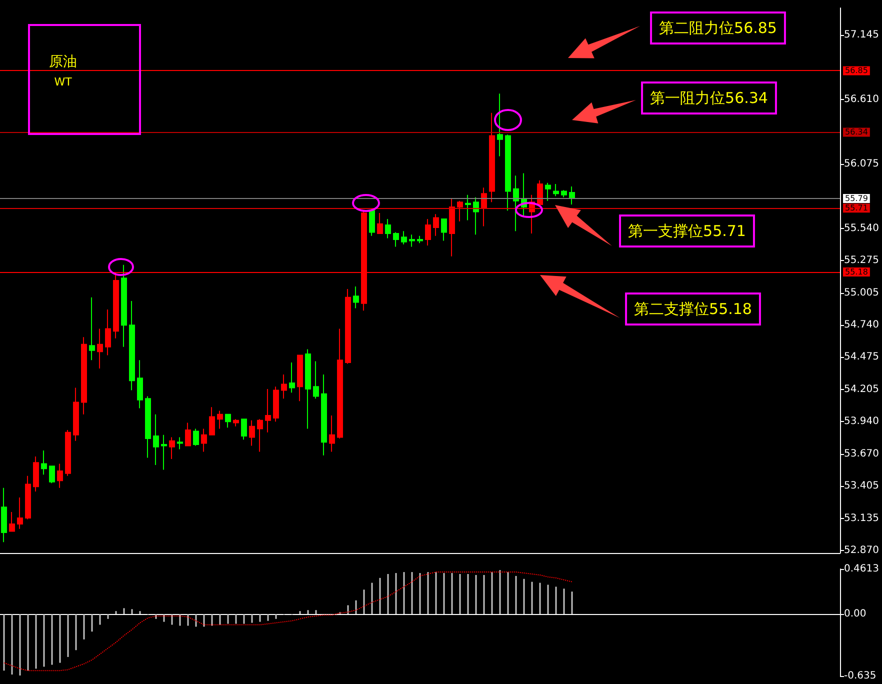 This screenshot has height=684, width=882. I want to click on y-tick-label: 54.740, so click(862, 325).